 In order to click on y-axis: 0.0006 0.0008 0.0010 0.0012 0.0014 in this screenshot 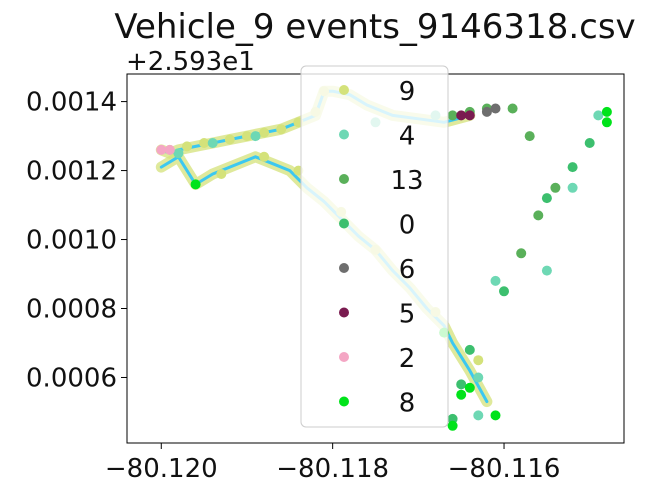, I will do `click(76, 240)`.